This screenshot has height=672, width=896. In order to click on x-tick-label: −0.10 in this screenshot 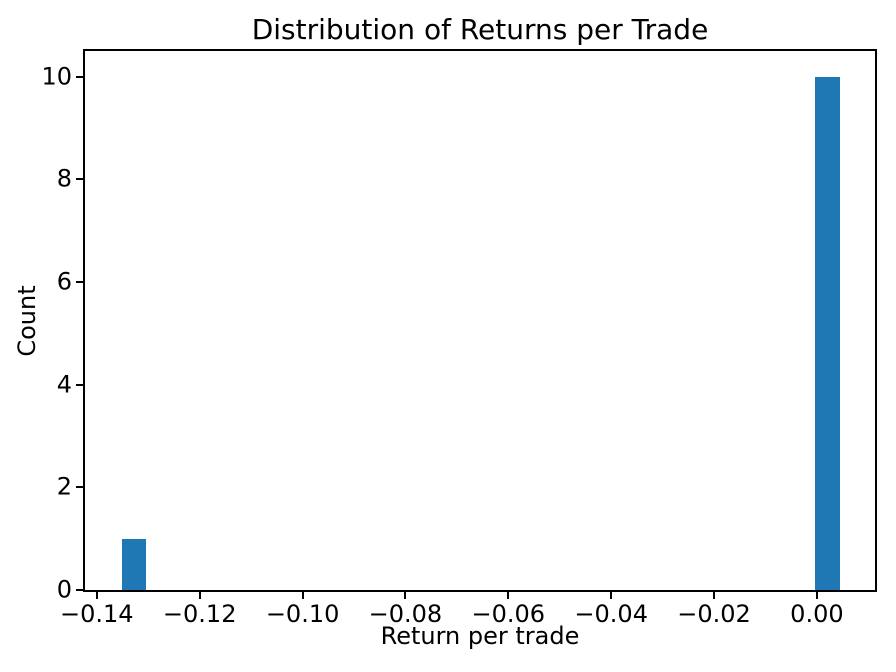, I will do `click(302, 614)`.